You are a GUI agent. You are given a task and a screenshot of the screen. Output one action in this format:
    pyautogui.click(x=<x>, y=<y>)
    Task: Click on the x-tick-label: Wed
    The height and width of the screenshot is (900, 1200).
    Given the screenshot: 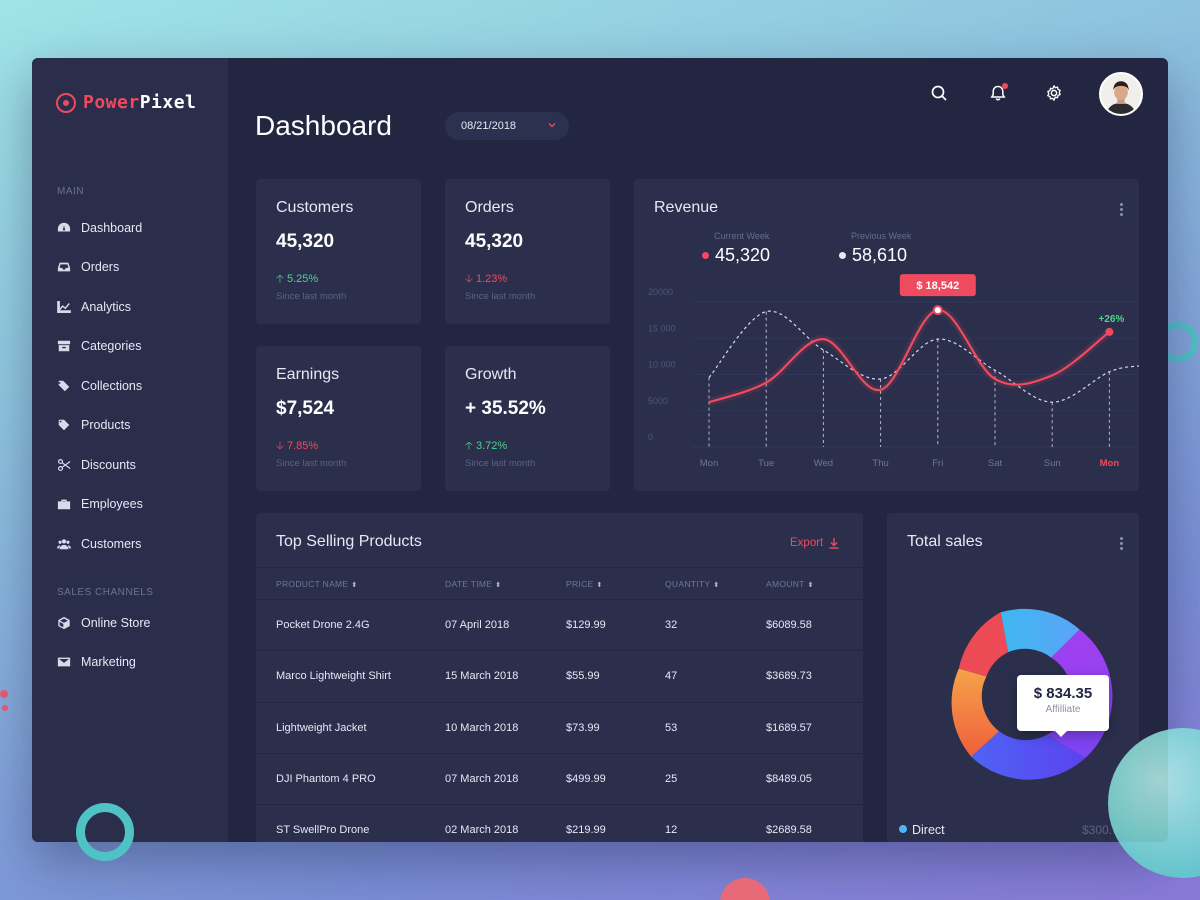 What is the action you would take?
    pyautogui.click(x=823, y=463)
    